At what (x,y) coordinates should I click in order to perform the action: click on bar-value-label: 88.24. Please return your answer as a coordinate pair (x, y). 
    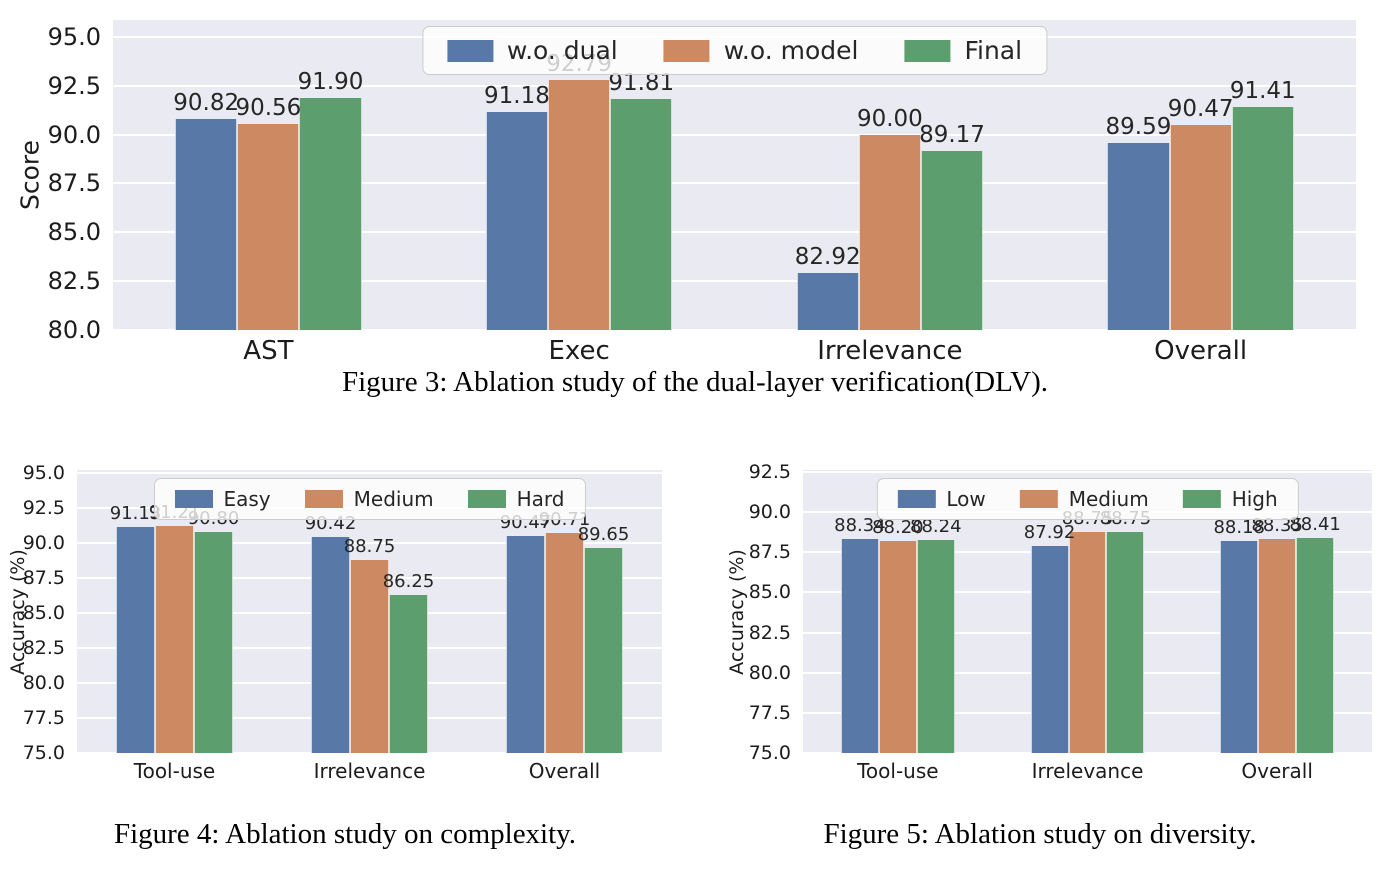
    Looking at the image, I should click on (936, 527).